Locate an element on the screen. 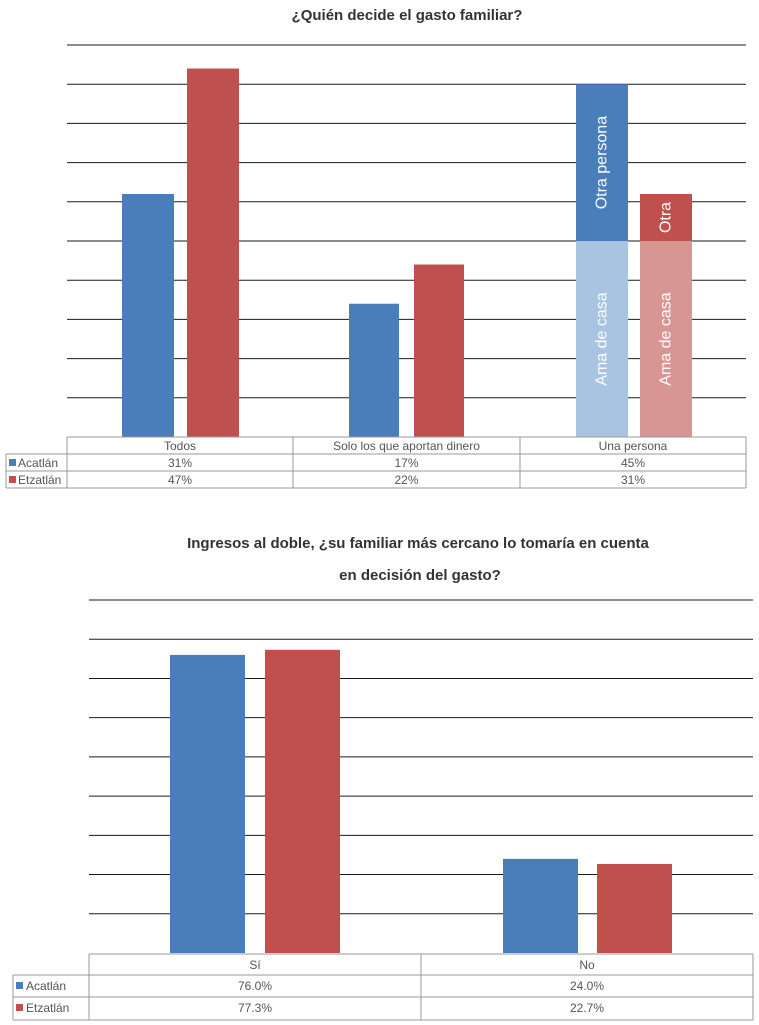 Image resolution: width=759 pixels, height=1025 pixels. table-category-label: No is located at coordinates (587, 965).